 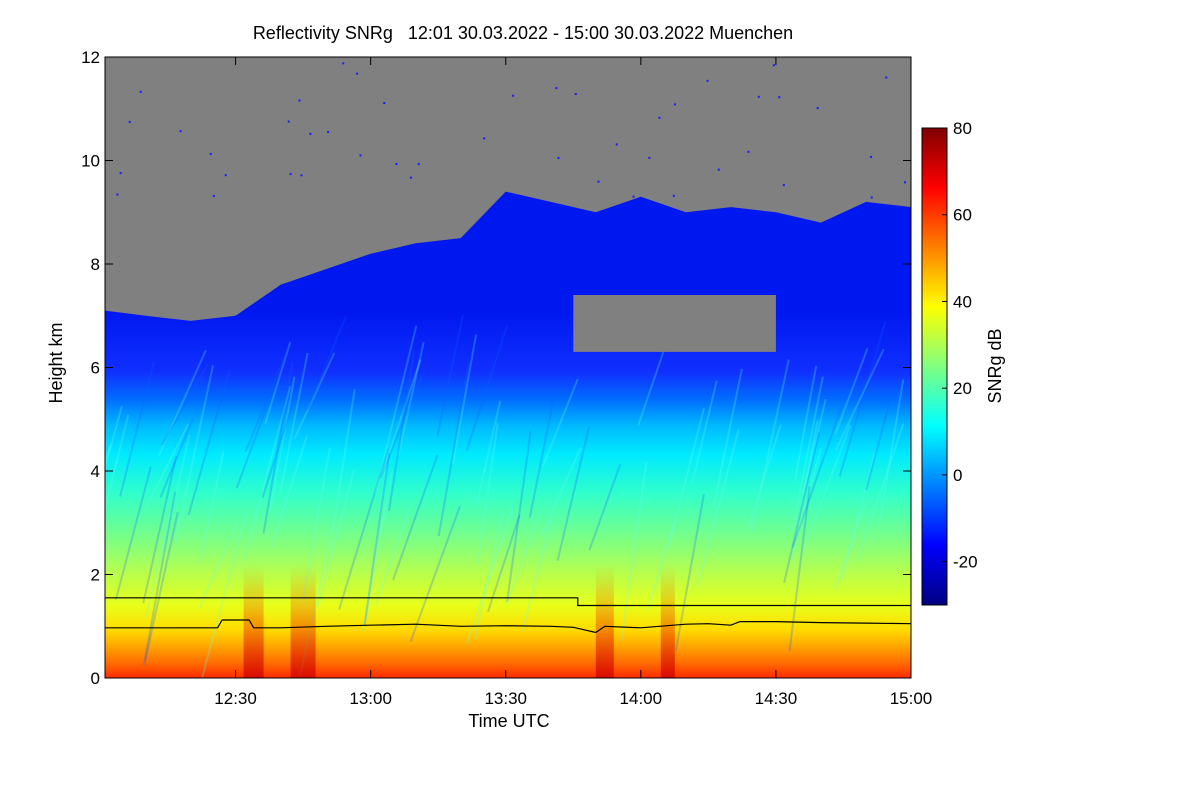 I want to click on y-tick-label: 0, so click(x=95, y=678).